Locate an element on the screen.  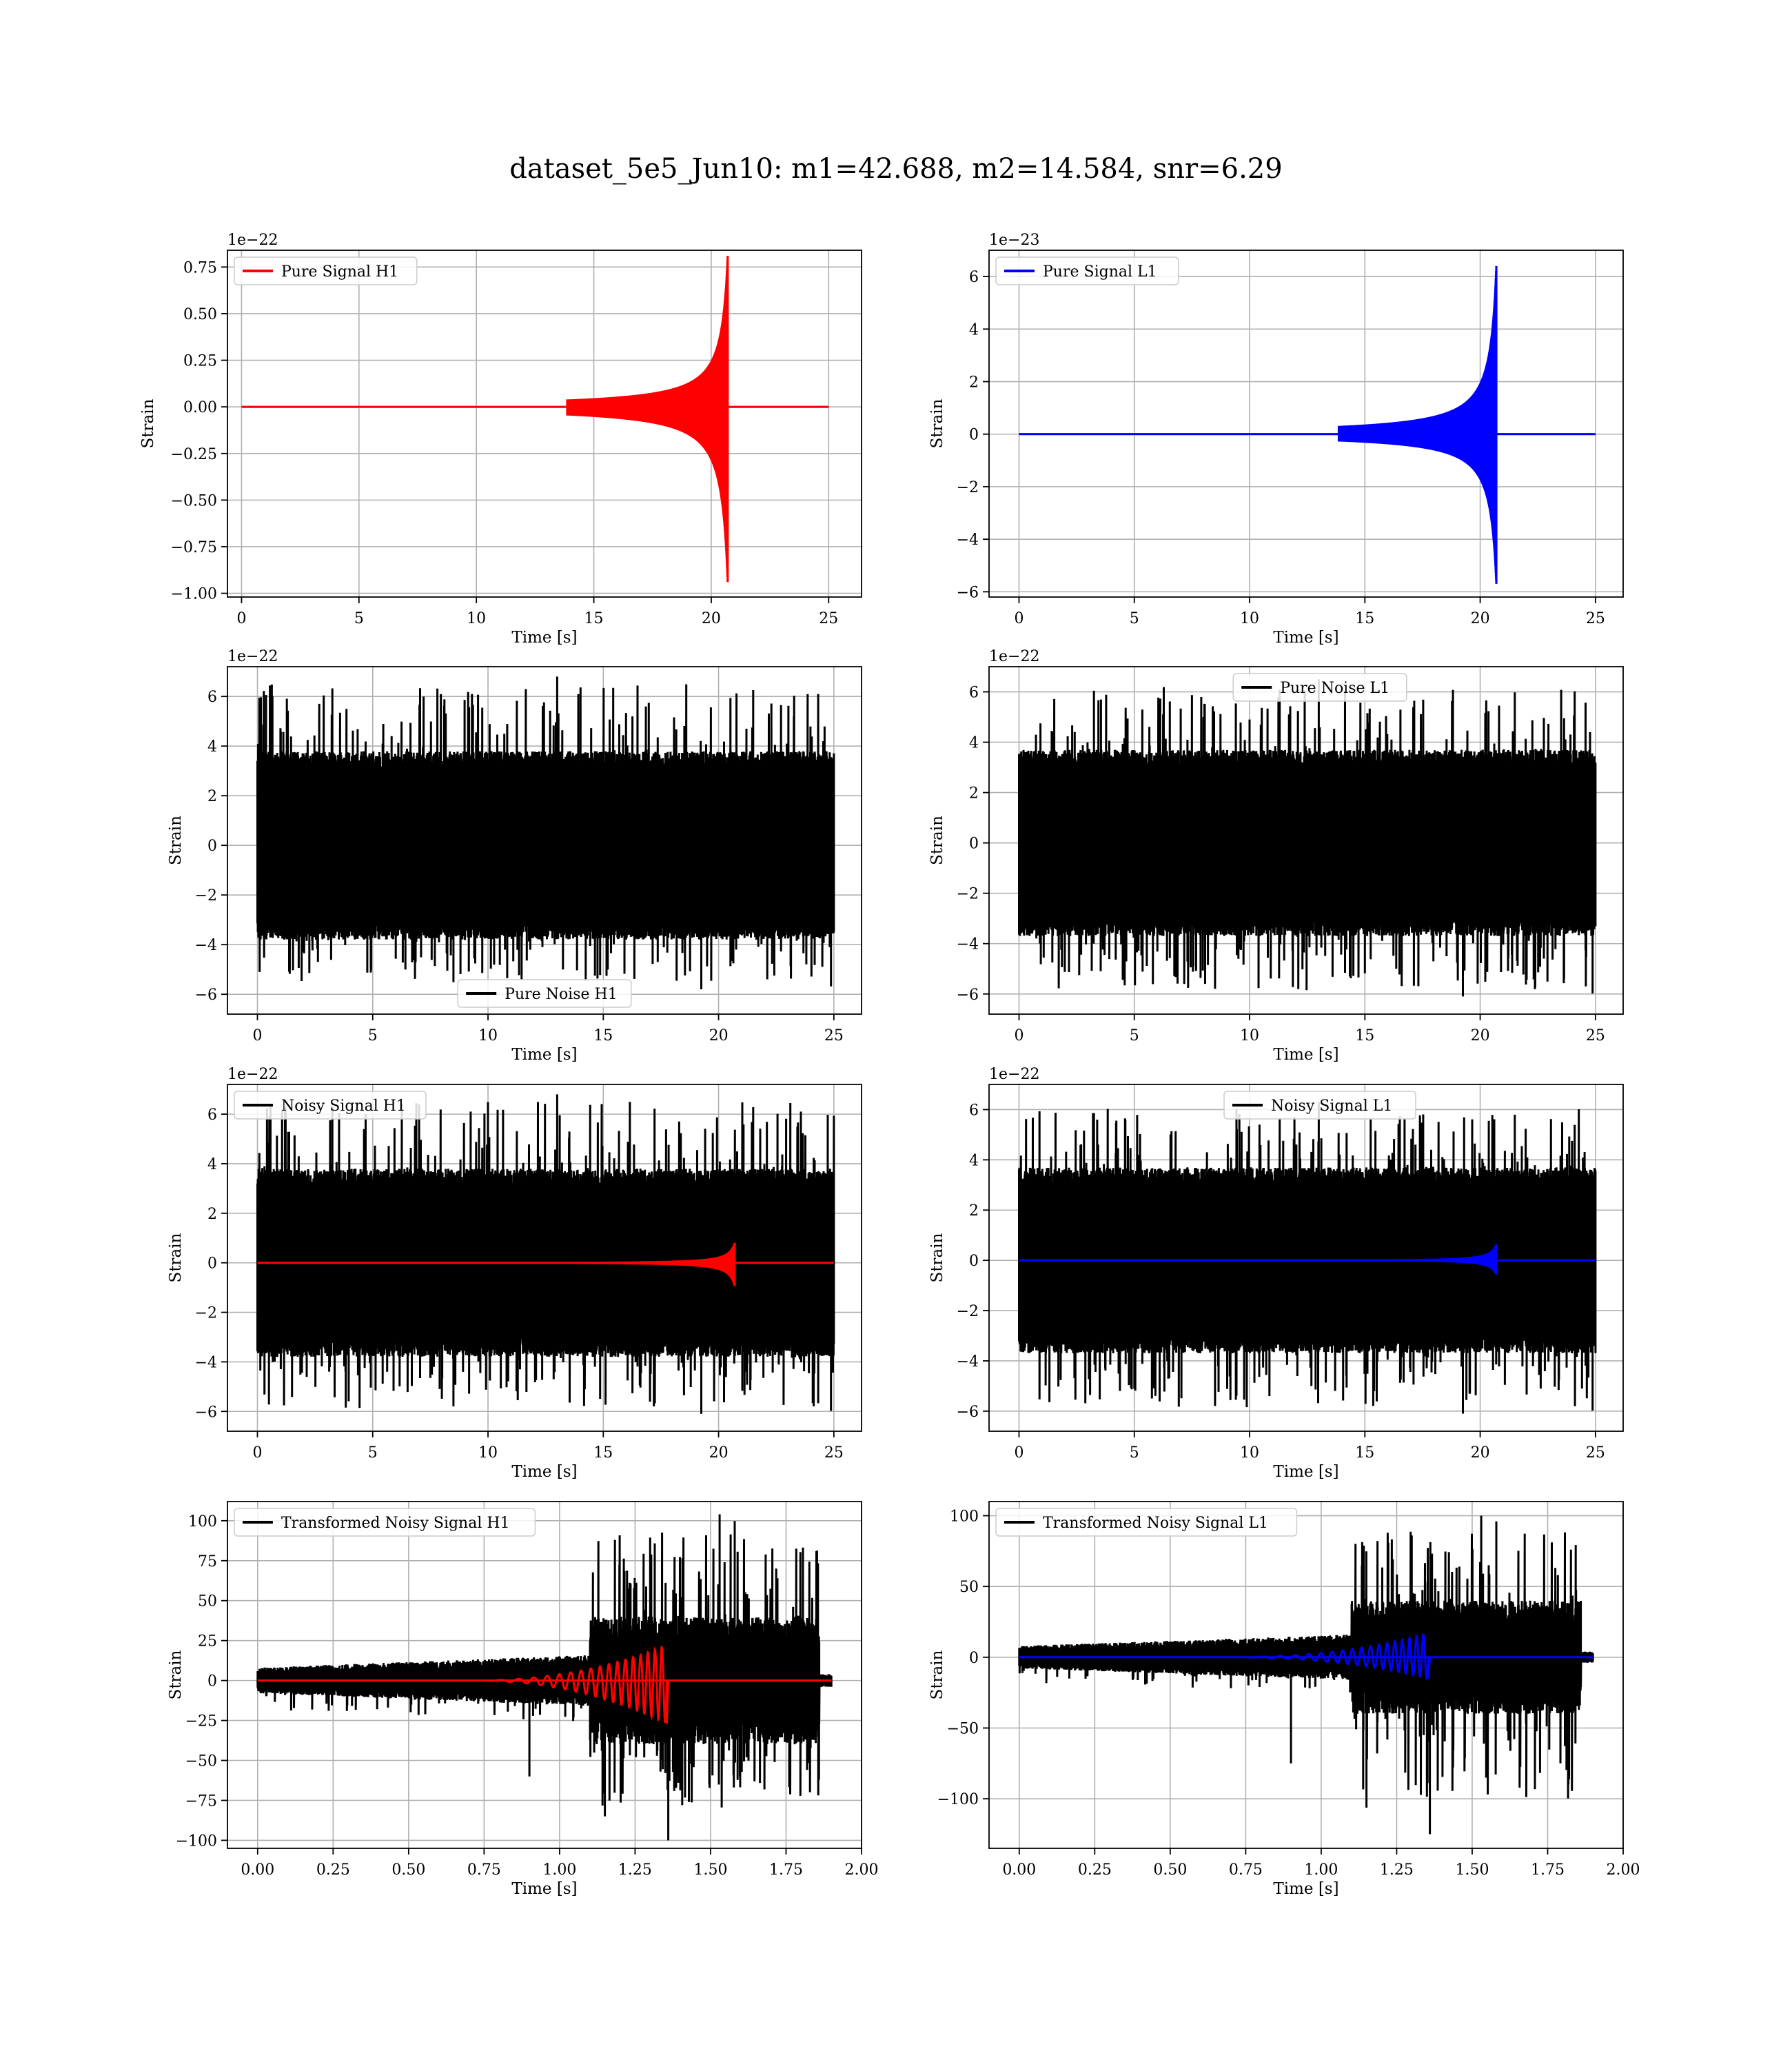
y-tick-label: 25 is located at coordinates (207, 1641).